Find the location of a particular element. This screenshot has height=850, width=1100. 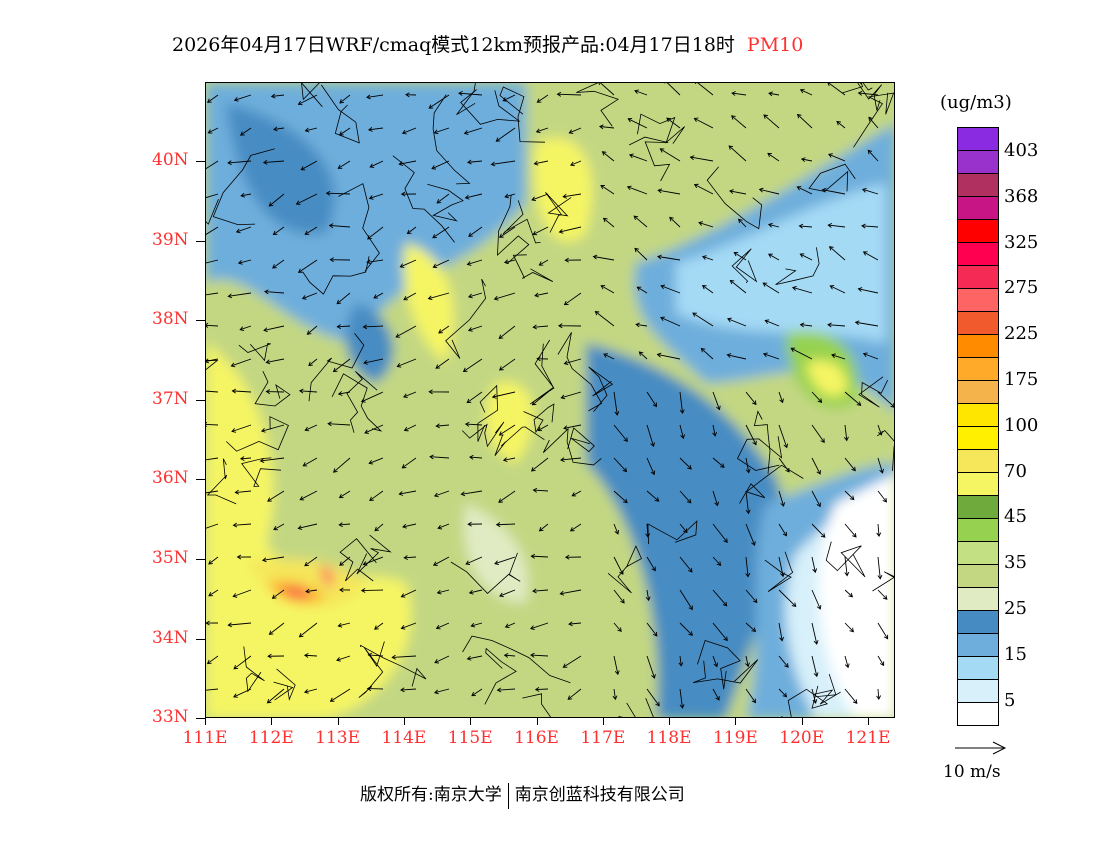

title-text: 2026年04月17日WRF/cmaq模式12km预报产品:04月17日18时 is located at coordinates (453, 45).